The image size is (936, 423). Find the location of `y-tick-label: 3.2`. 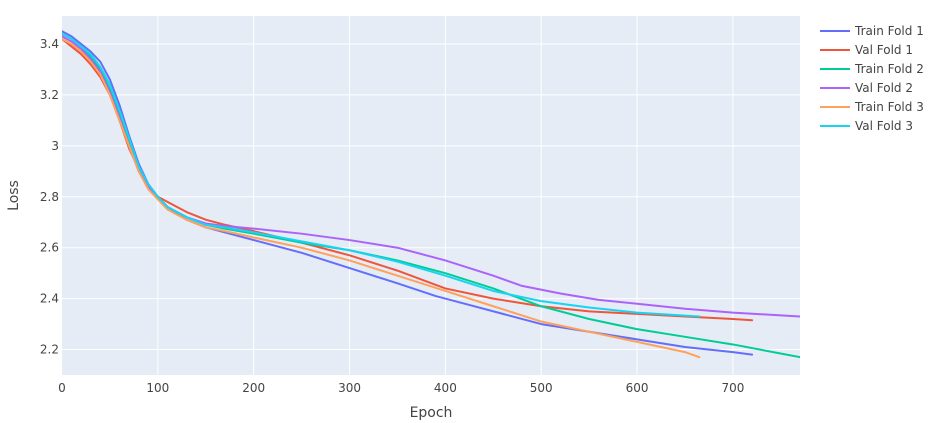

y-tick-label: 3.2 is located at coordinates (49, 95).